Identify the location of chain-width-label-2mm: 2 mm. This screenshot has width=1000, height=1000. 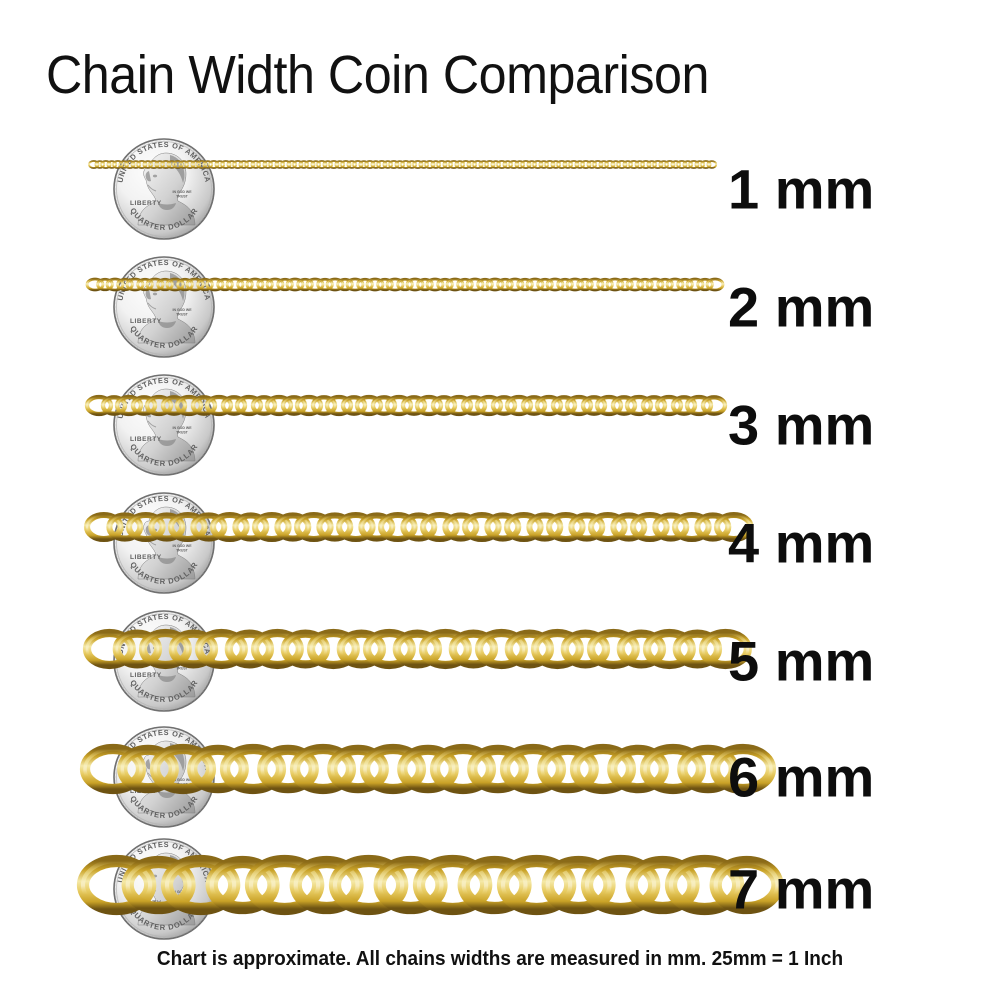
(801, 307).